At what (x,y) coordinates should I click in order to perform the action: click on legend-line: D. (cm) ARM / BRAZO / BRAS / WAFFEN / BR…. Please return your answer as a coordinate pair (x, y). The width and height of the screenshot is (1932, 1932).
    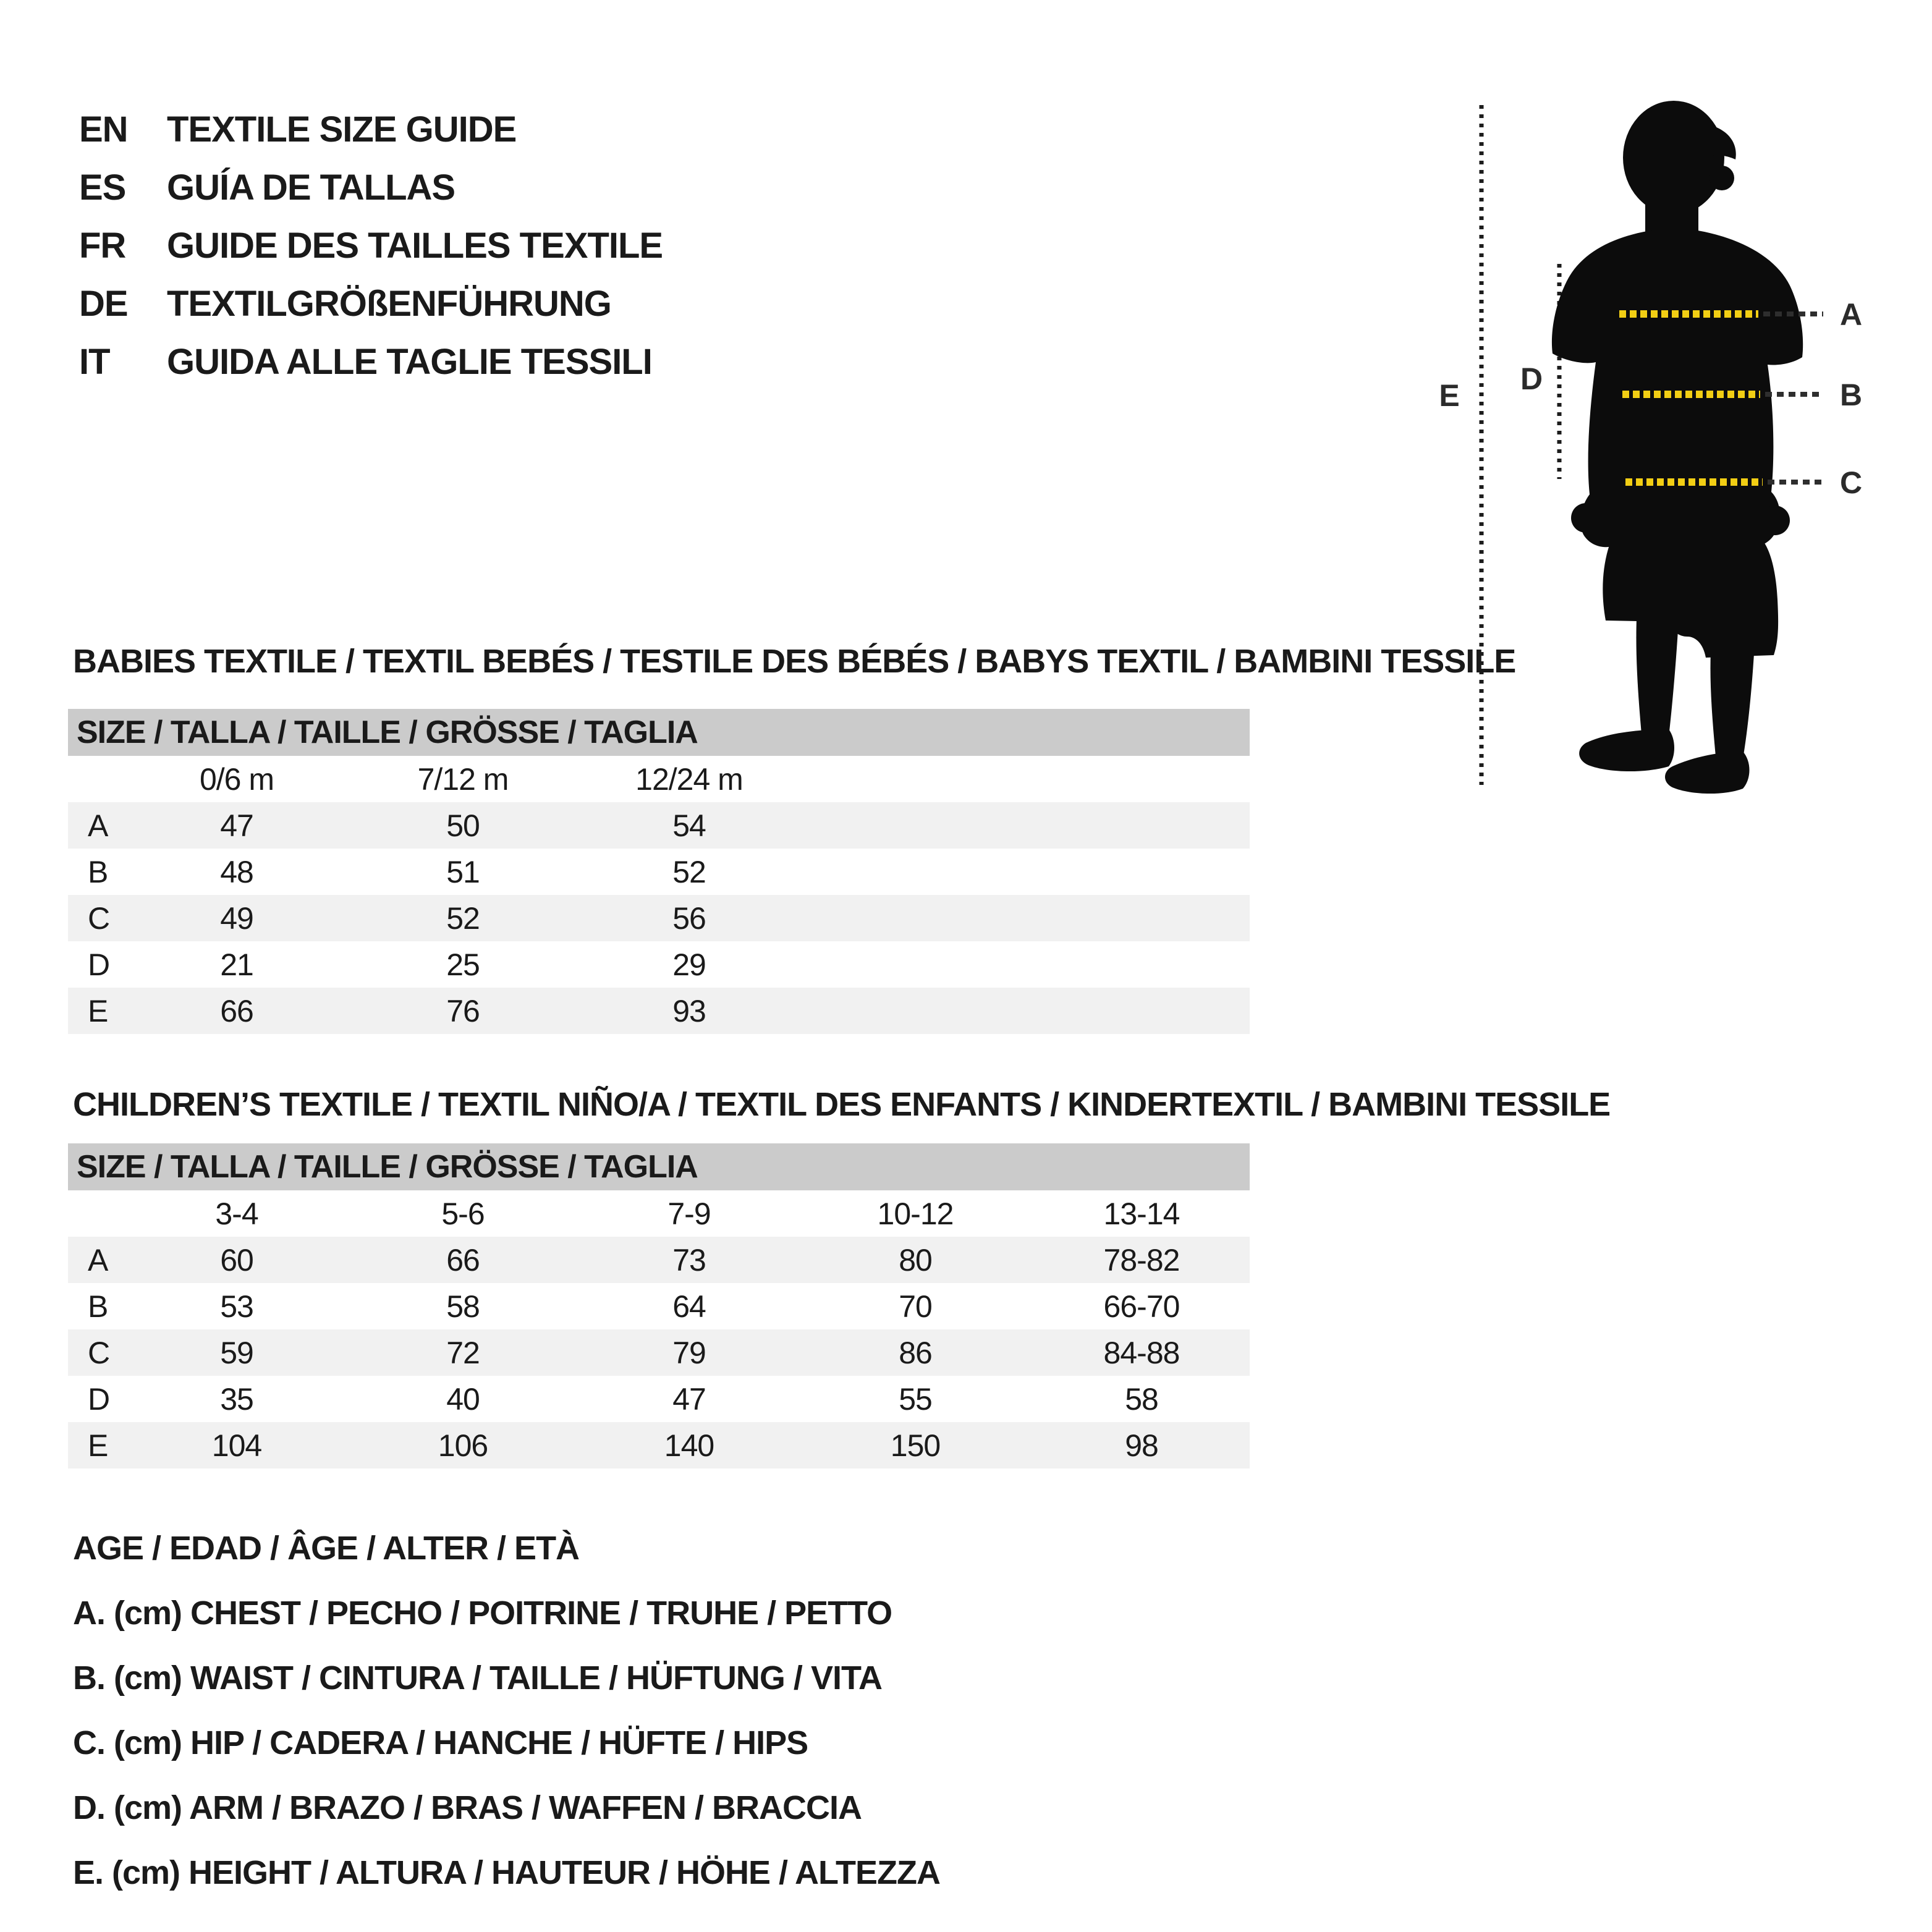
    Looking at the image, I should click on (467, 1807).